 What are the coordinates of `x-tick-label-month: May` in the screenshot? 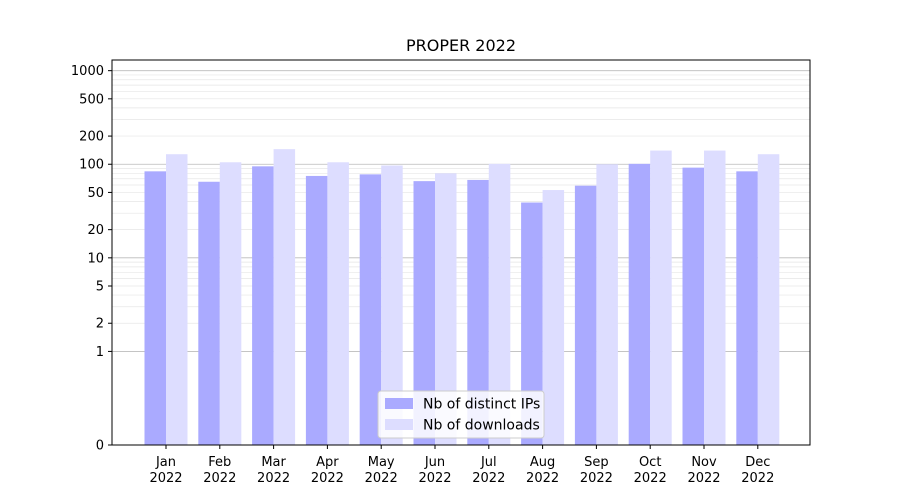 It's located at (381, 462).